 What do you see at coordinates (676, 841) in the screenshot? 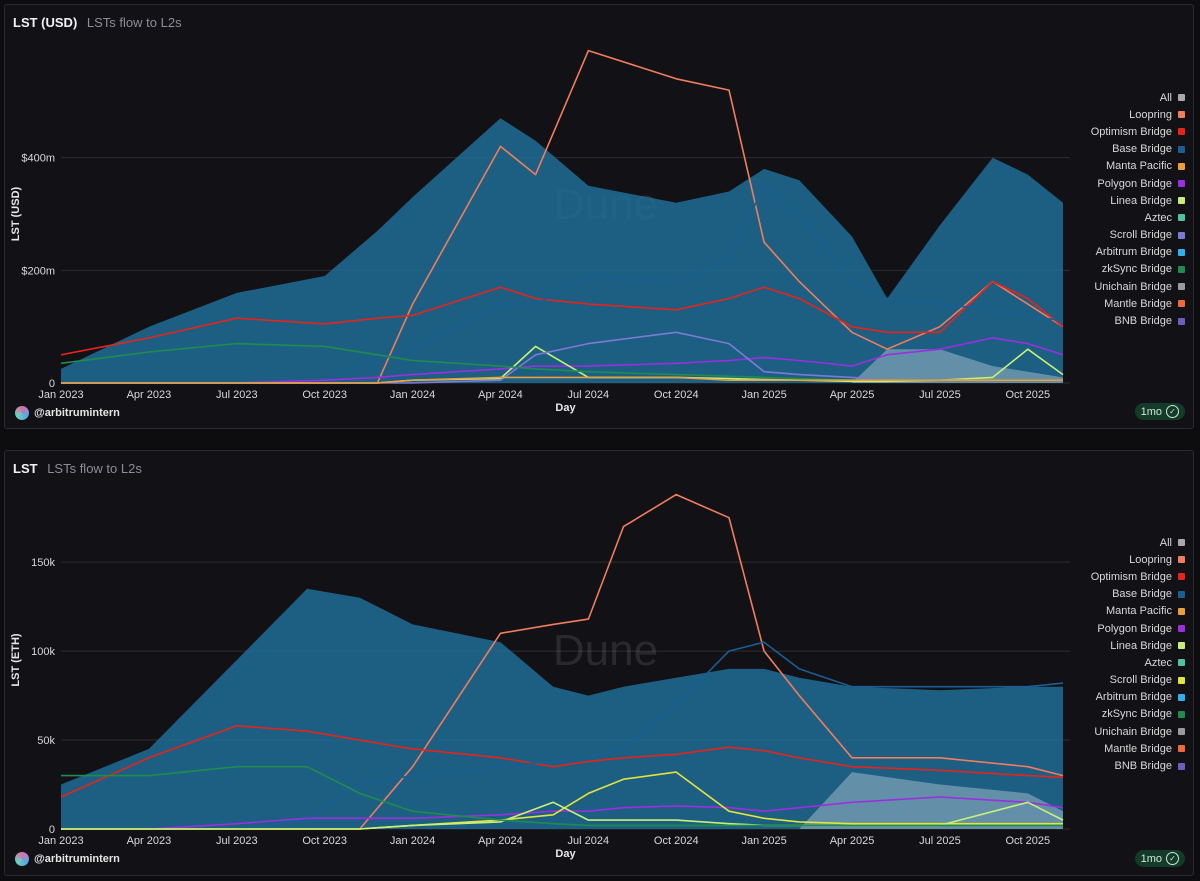
I see `x-tick-label: Oct 2024` at bounding box center [676, 841].